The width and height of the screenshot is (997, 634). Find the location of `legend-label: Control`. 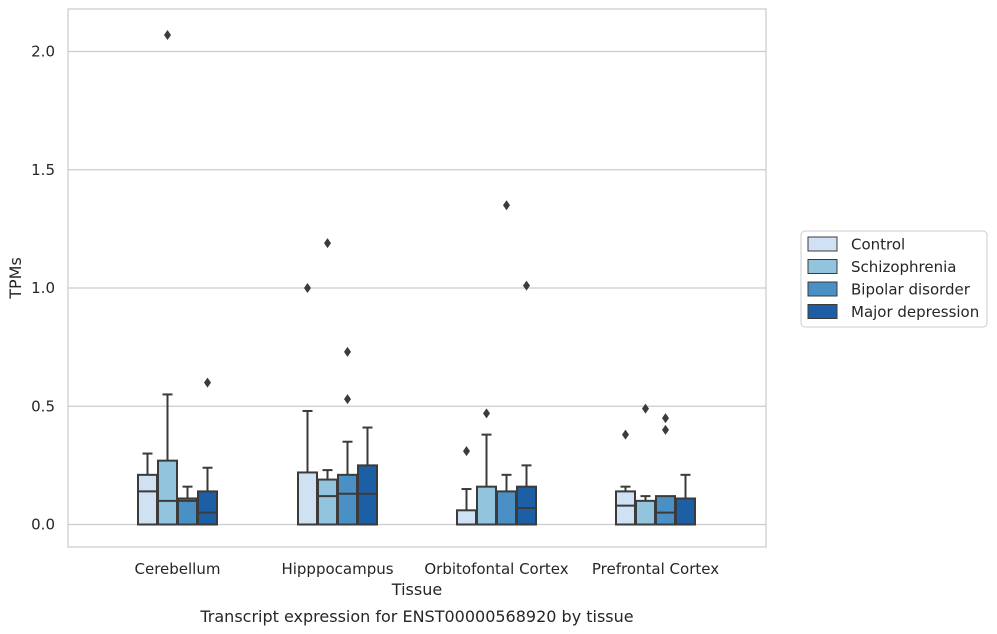

legend-label: Control is located at coordinates (878, 245).